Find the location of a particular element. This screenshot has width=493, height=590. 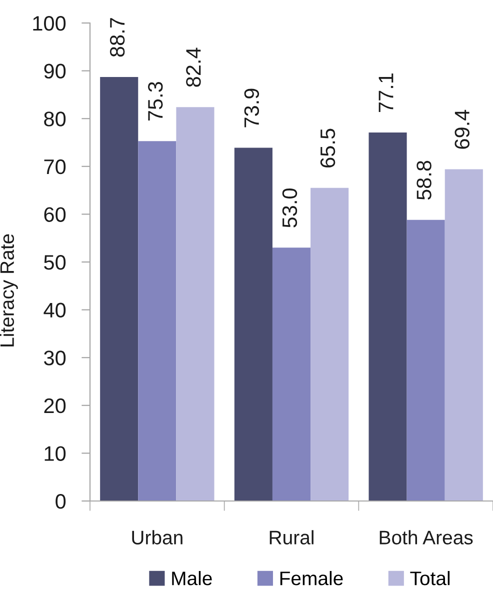

x-tick-label: Rural is located at coordinates (292, 537).